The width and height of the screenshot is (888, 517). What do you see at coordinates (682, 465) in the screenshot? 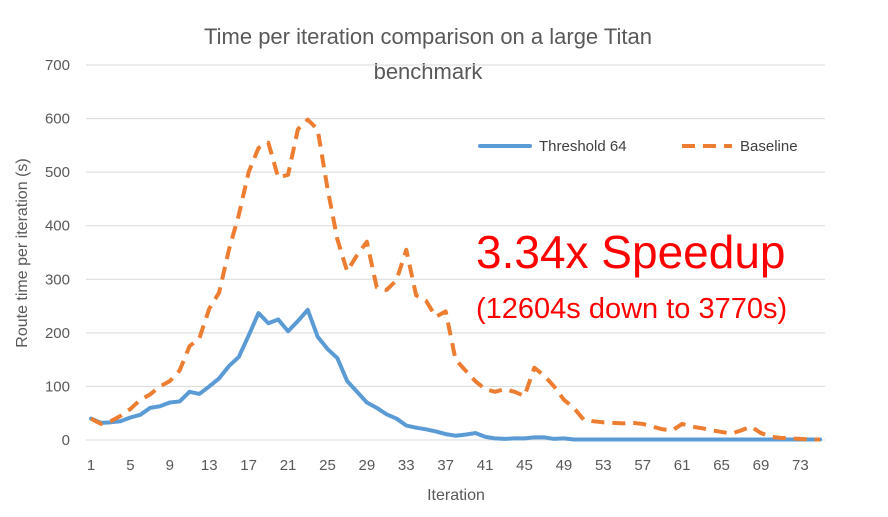
I see `x-tick-label: 61` at bounding box center [682, 465].